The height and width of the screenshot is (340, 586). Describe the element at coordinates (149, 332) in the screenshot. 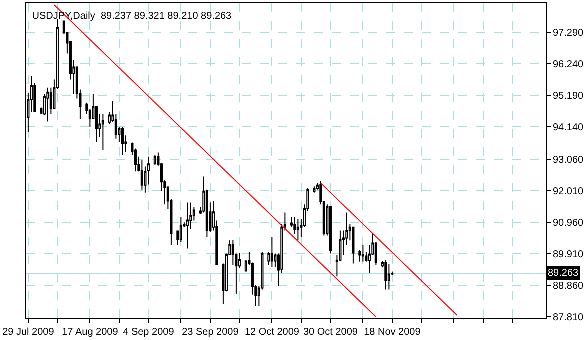

I see `x-tick-label: 4 Sep 2009` at that location.